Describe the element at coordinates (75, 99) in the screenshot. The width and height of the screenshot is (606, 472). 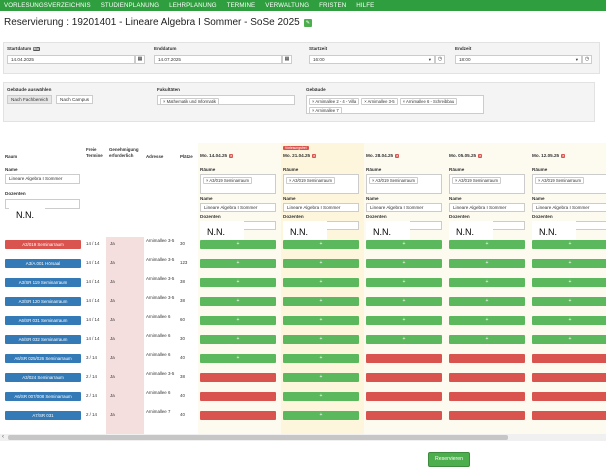
I see `toggle-nach-campus: Nach Campus` at that location.